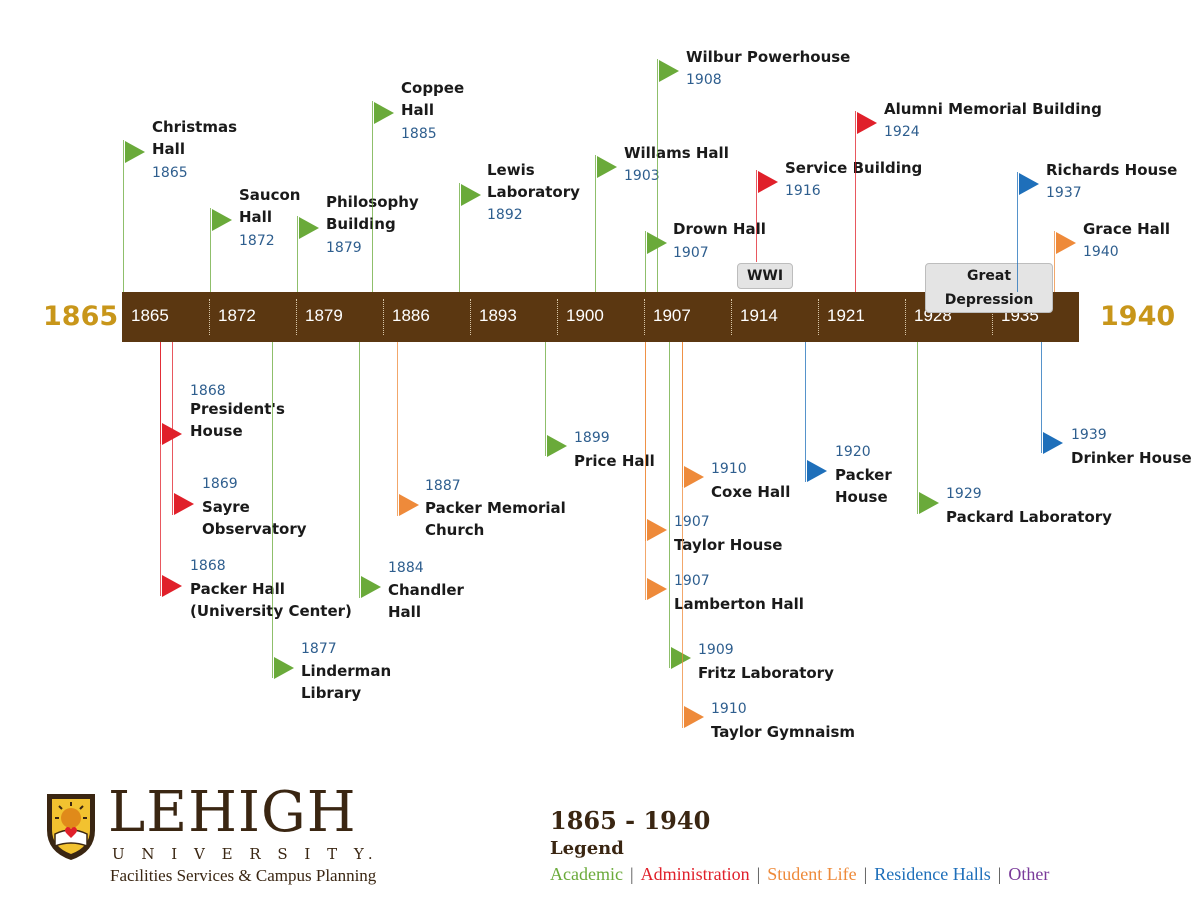  I want to click on event-year: 1940, so click(1101, 252).